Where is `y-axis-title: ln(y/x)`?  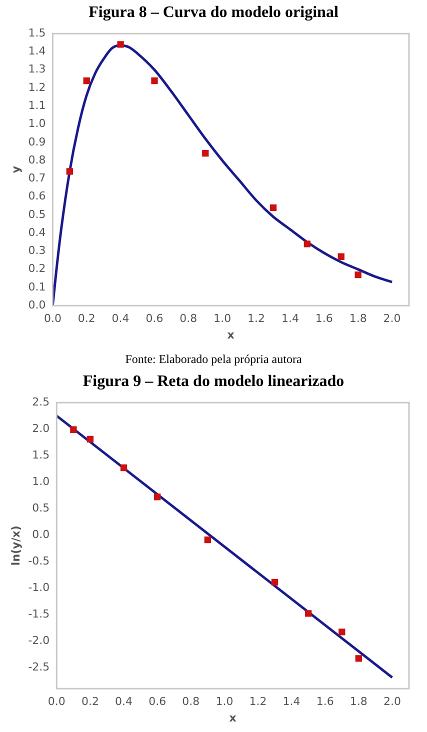 y-axis-title: ln(y/x) is located at coordinates (15, 546).